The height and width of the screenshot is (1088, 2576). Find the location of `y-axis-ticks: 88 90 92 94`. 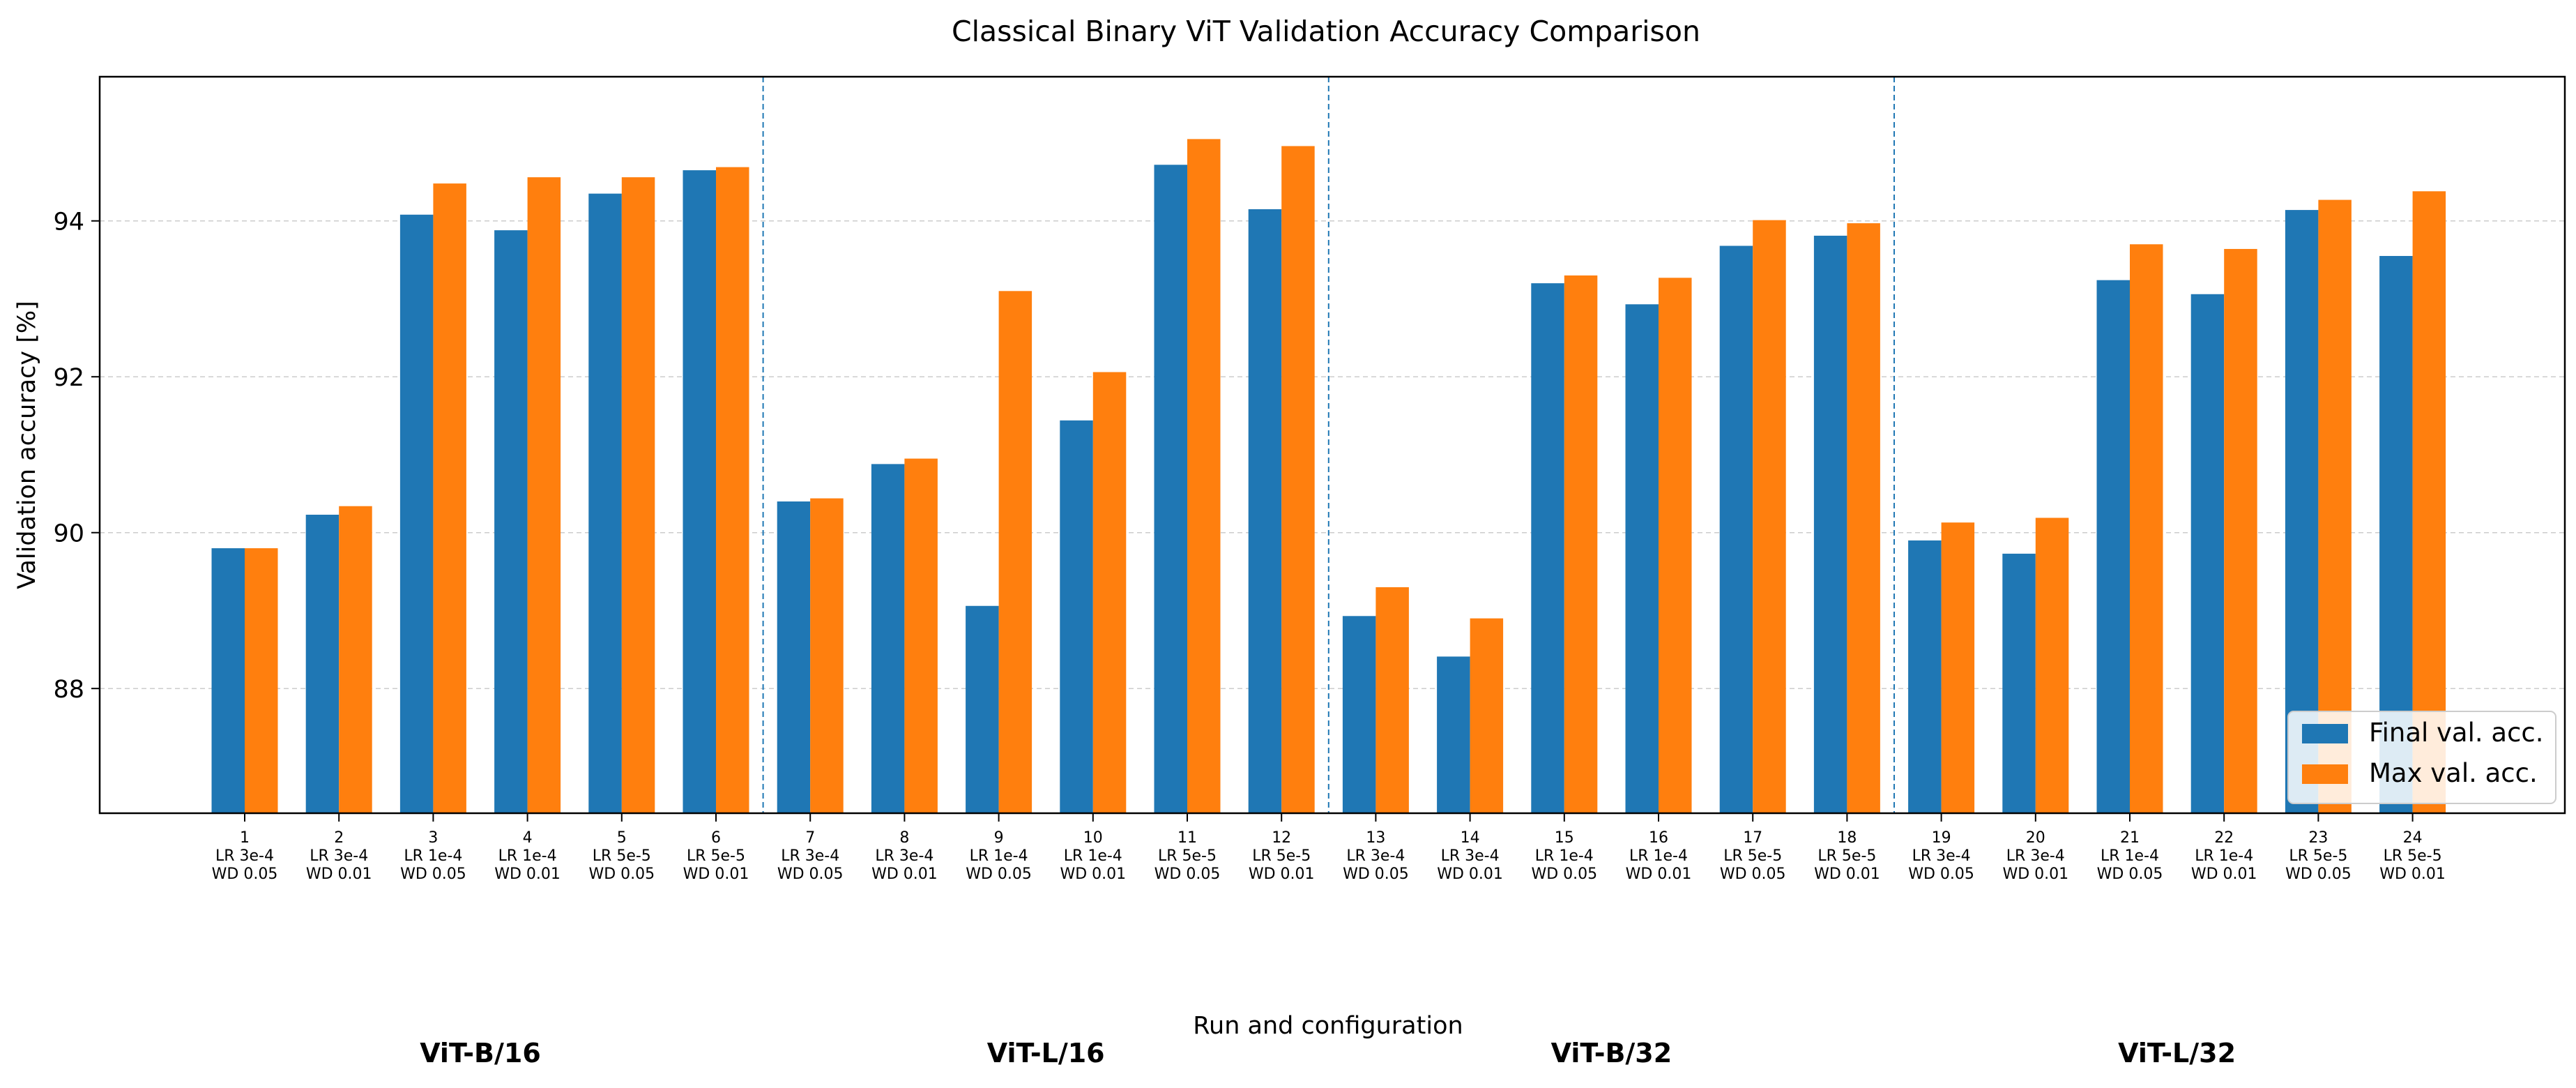

y-axis-ticks: 88 90 92 94 is located at coordinates (76, 456).